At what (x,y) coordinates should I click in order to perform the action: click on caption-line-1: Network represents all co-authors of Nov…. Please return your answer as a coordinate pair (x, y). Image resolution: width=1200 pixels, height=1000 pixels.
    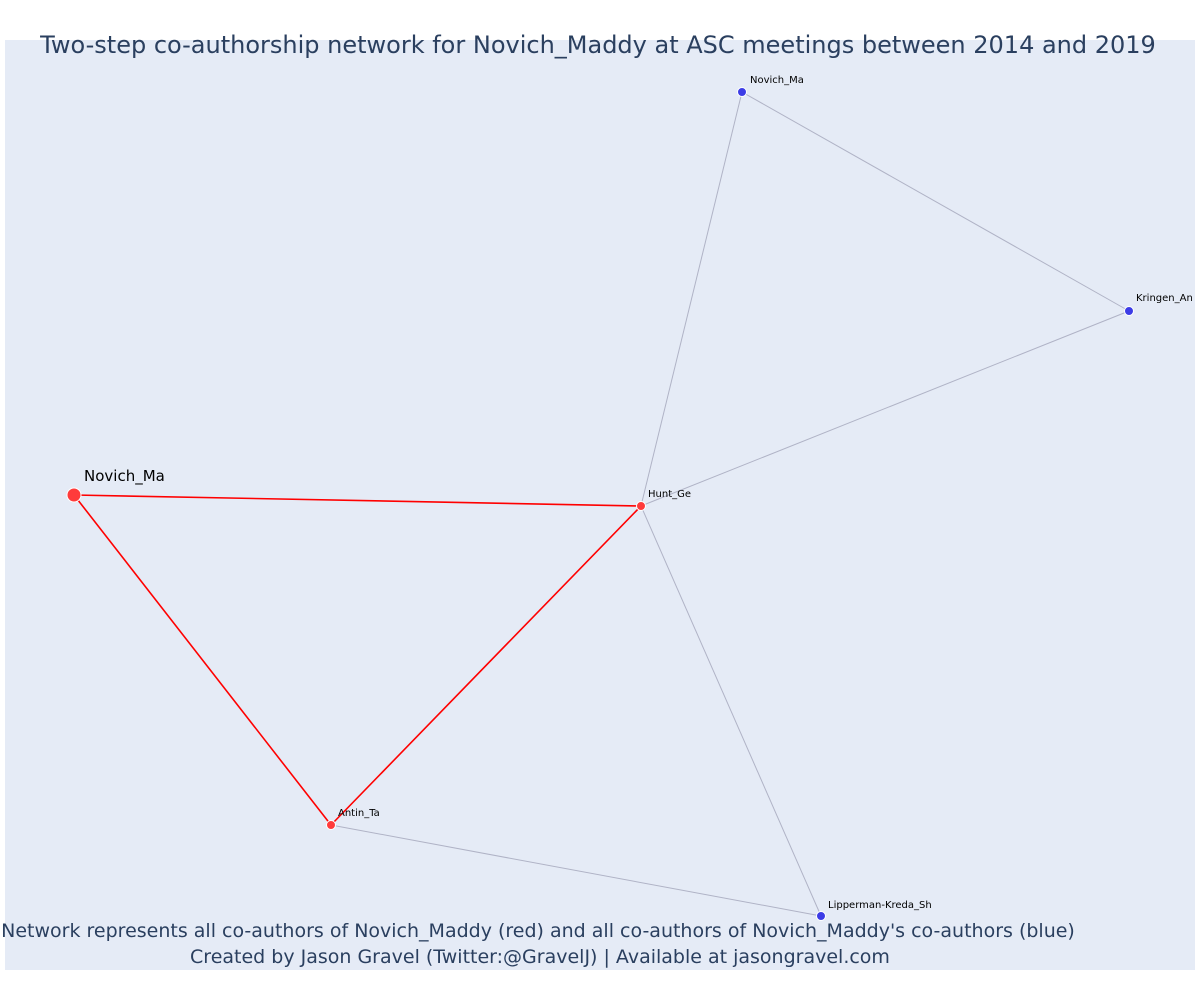
    Looking at the image, I should click on (538, 931).